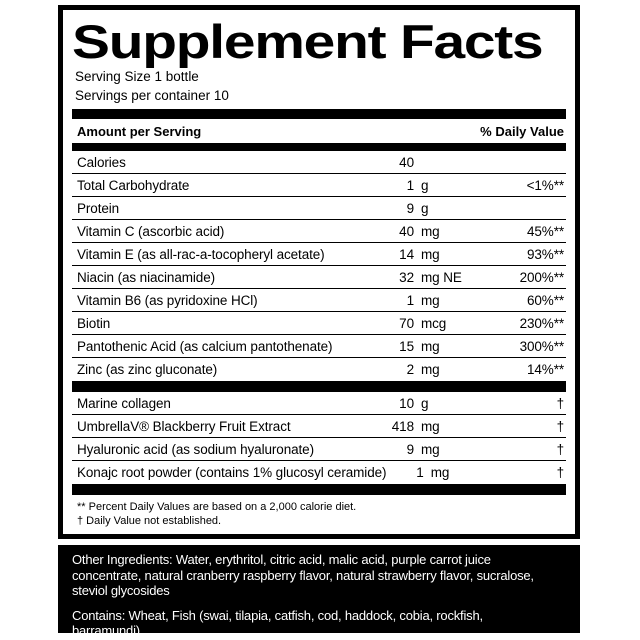 Image resolution: width=640 pixels, height=640 pixels. What do you see at coordinates (146, 277) in the screenshot?
I see `nutrient-name: Niacin (as niacinamide)` at bounding box center [146, 277].